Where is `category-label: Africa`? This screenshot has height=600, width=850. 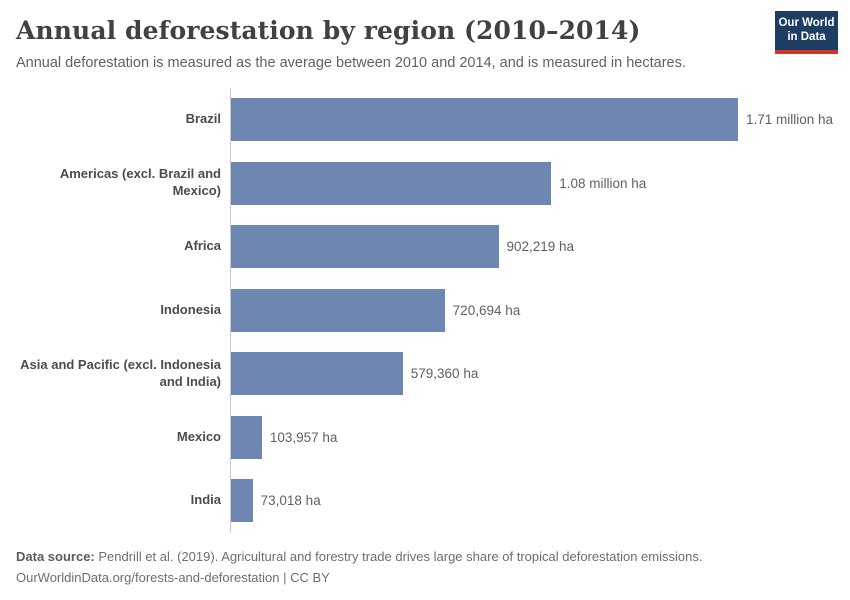 category-label: Africa is located at coordinates (202, 246).